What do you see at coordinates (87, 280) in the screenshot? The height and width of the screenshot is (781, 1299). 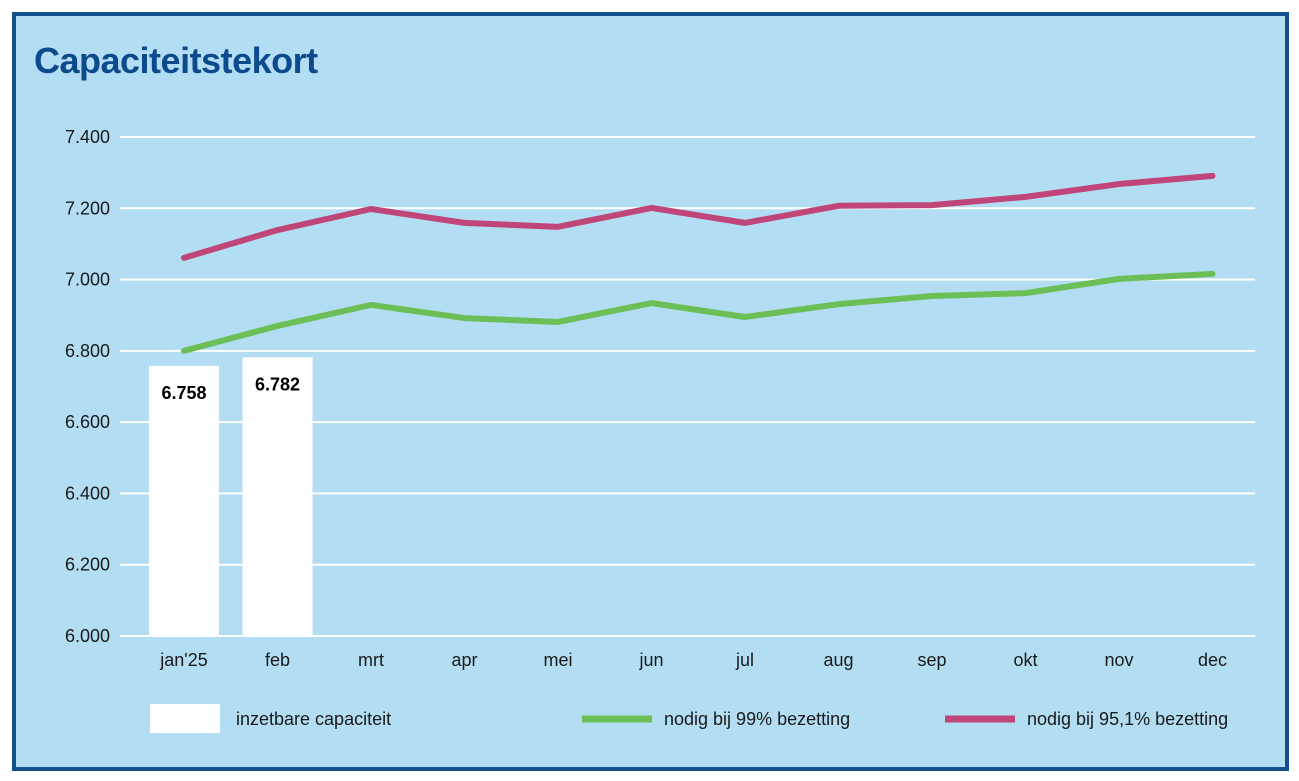 I see `y-tick-label: 7.000` at bounding box center [87, 280].